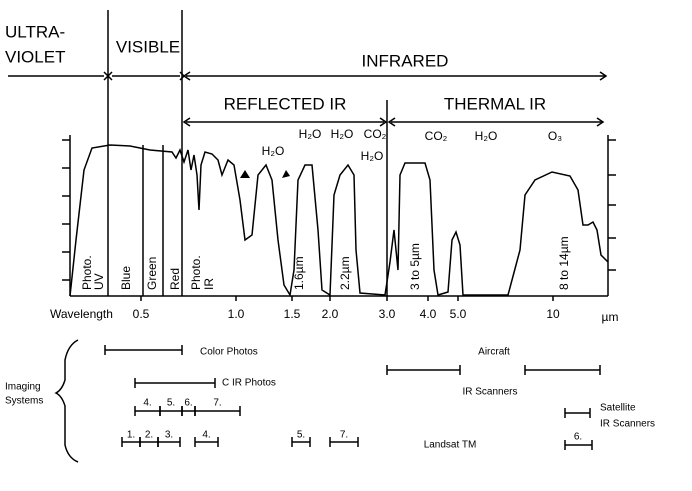  What do you see at coordinates (141, 314) in the screenshot?
I see `label: 0.5` at bounding box center [141, 314].